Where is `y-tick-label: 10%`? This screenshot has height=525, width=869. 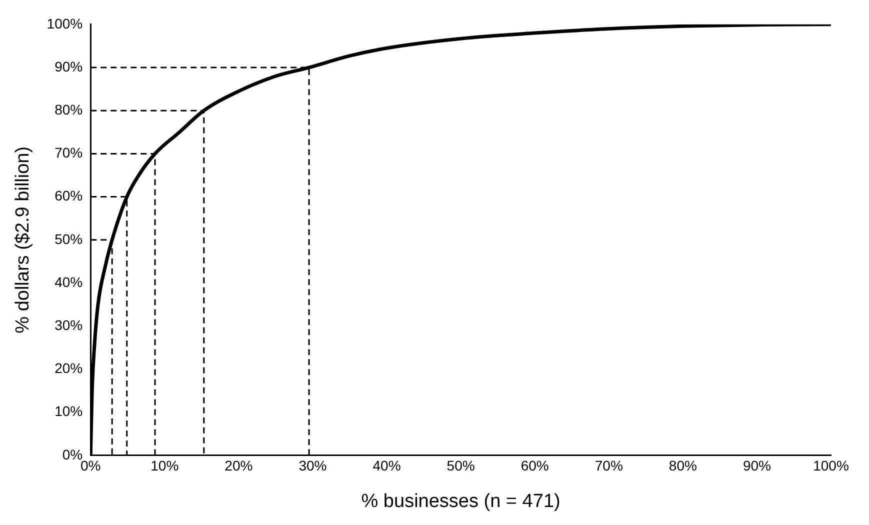 y-tick-label: 10% is located at coordinates (68, 411).